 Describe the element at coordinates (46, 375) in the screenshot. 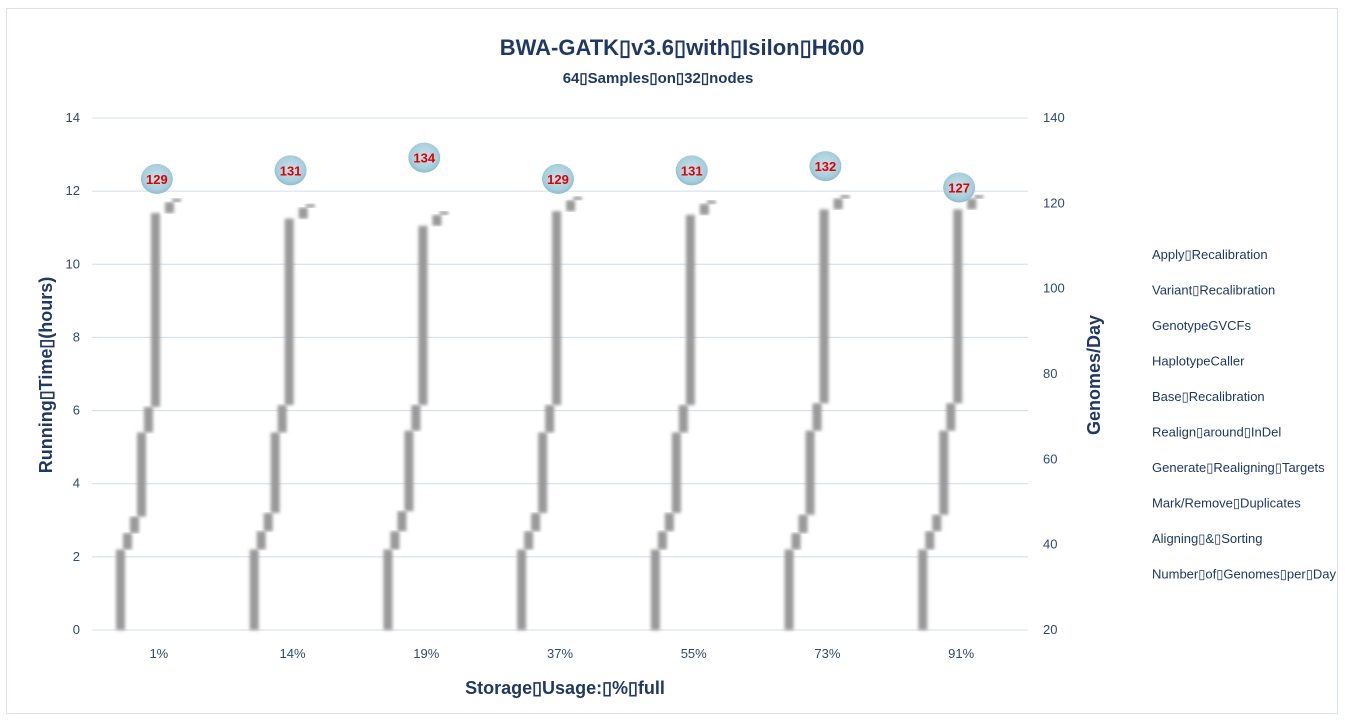

I see `y-axis-title: Running▯Time▯(hours)` at that location.